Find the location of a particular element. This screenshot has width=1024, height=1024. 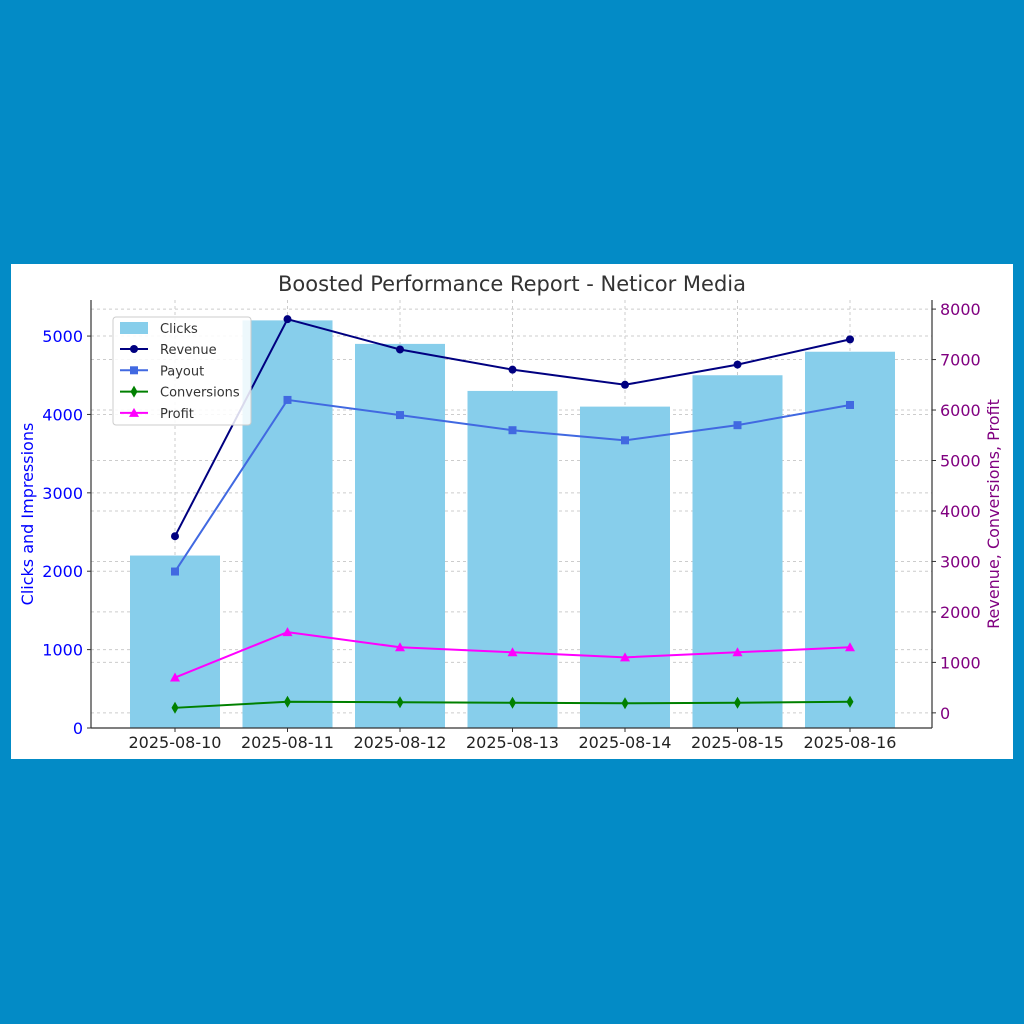

y-tick-label: 5000 is located at coordinates (62, 336).